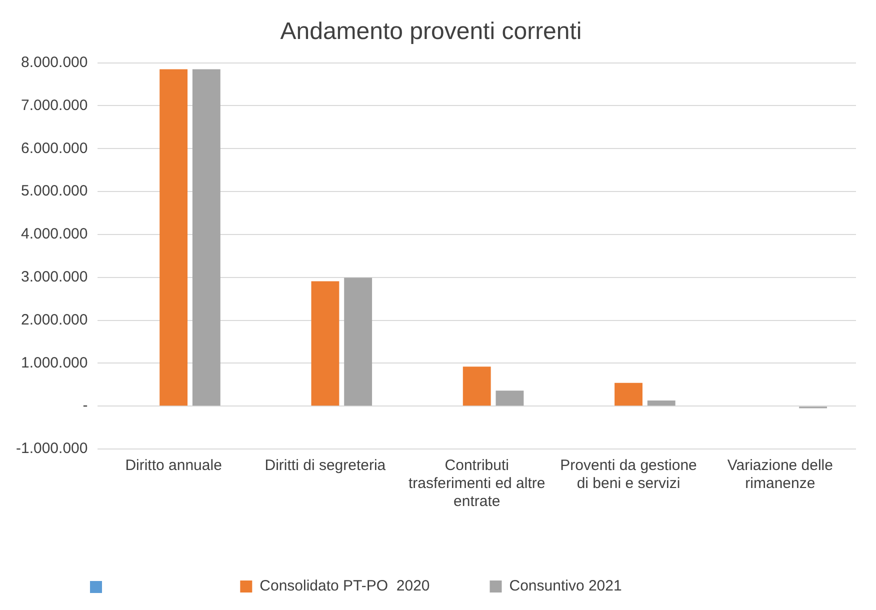  I want to click on chart-title: Andamento proventi correnti, so click(431, 32).